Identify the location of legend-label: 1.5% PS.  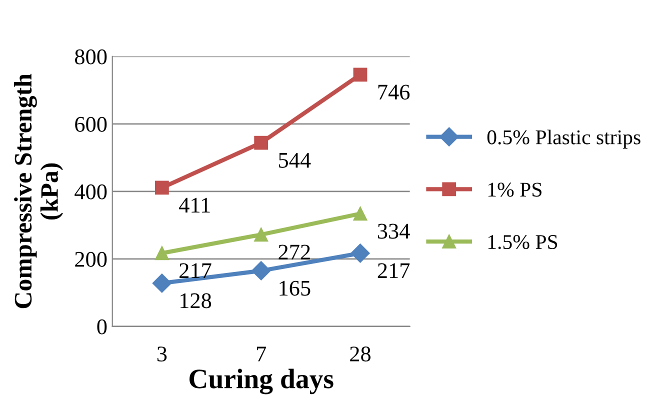
(523, 242).